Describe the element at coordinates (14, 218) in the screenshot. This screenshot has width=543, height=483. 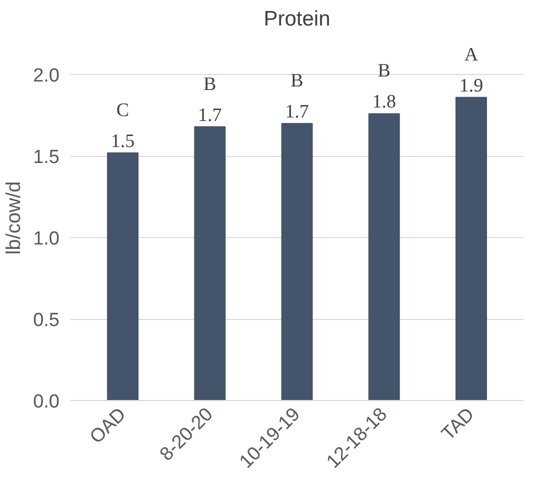
I see `y-axis-title: lb/cow/d` at that location.